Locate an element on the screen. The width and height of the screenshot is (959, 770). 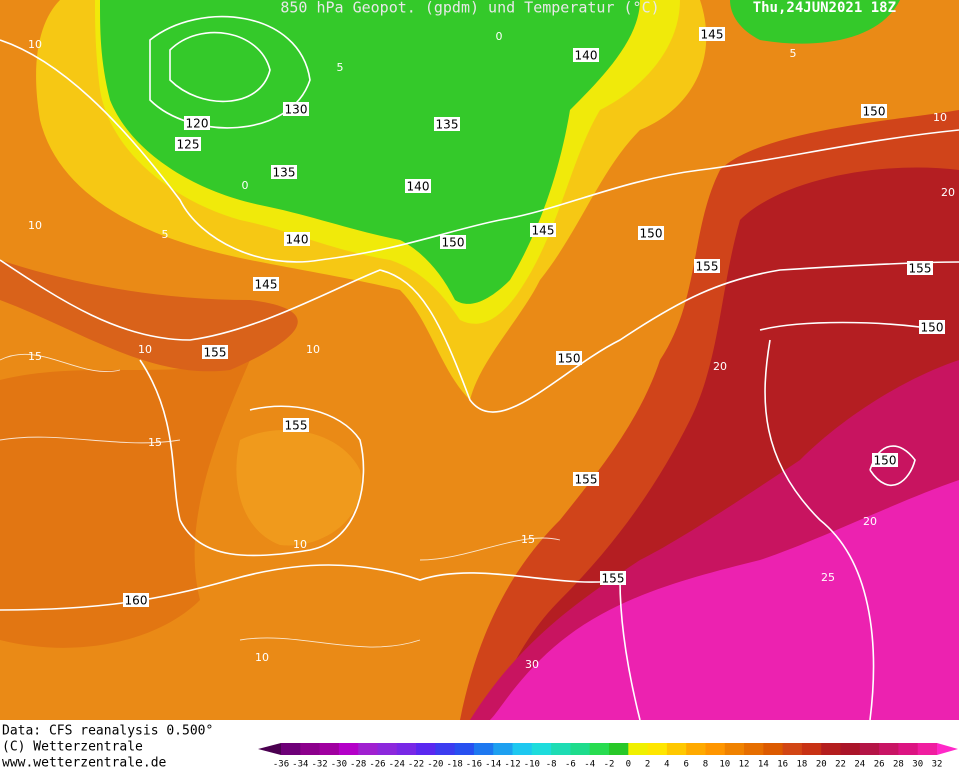
colorbar-label: -34 is located at coordinates (300, 765).